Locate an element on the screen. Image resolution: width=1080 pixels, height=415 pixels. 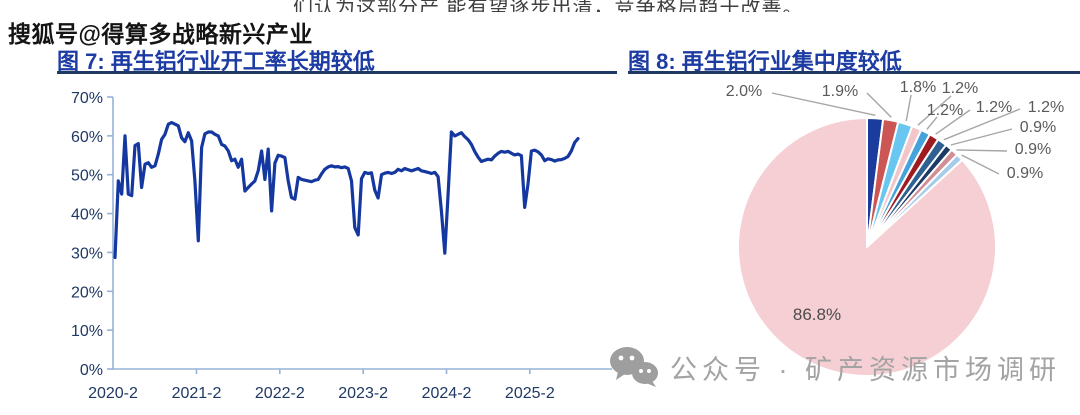
pie-label: 1.9% is located at coordinates (840, 91).